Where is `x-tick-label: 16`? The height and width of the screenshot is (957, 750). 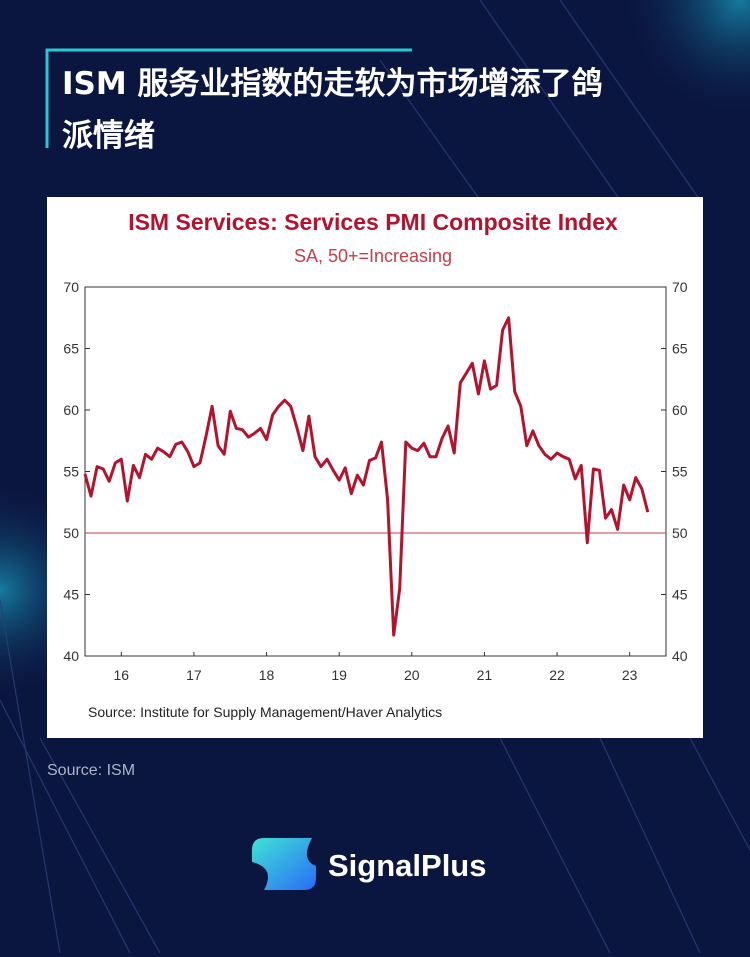 x-tick-label: 16 is located at coordinates (122, 675).